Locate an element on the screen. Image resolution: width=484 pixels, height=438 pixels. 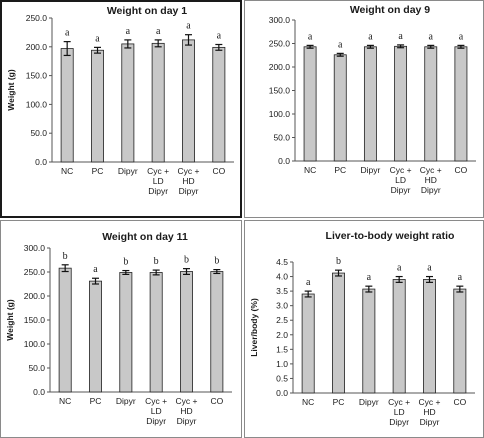
chart-title: Weight on day 11 is located at coordinates (145, 237).